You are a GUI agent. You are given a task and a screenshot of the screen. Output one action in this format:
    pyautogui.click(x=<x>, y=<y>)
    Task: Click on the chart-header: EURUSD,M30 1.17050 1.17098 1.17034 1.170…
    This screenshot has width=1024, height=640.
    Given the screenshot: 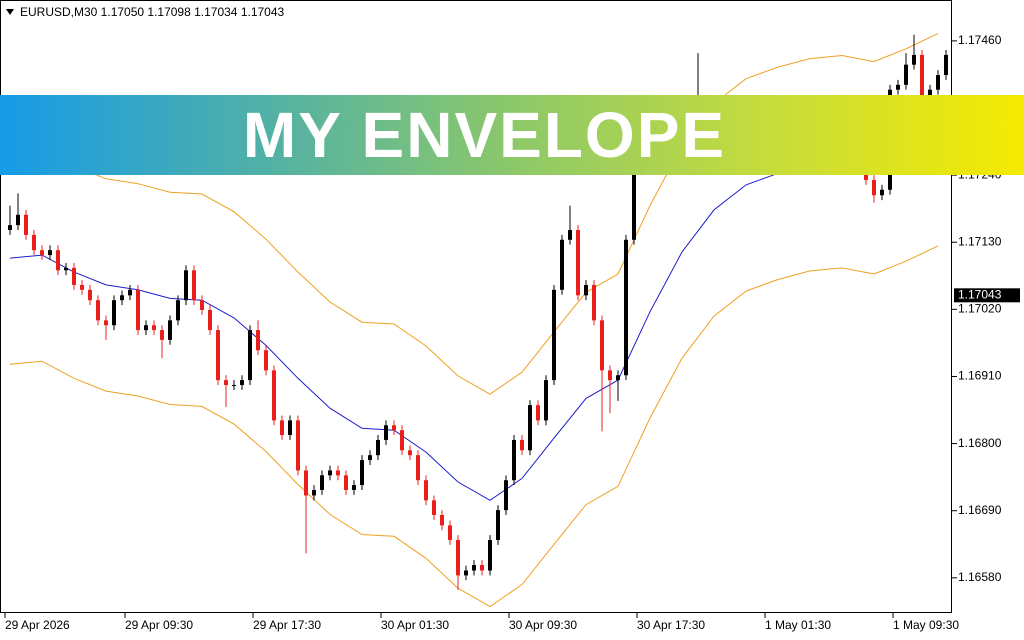 What is the action you would take?
    pyautogui.click(x=152, y=12)
    